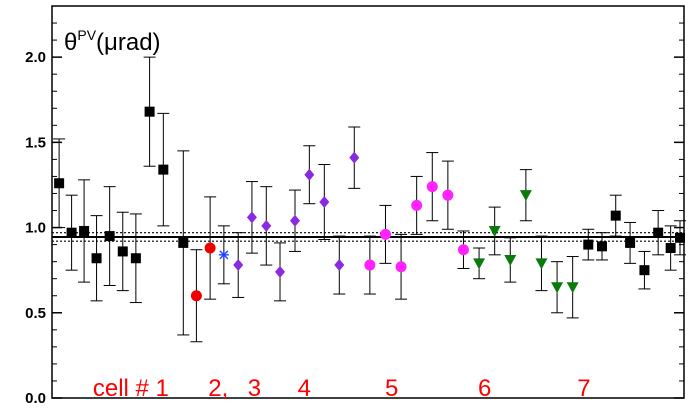 The image size is (697, 410). I want to click on cell-label: cell # 1, so click(131, 388).